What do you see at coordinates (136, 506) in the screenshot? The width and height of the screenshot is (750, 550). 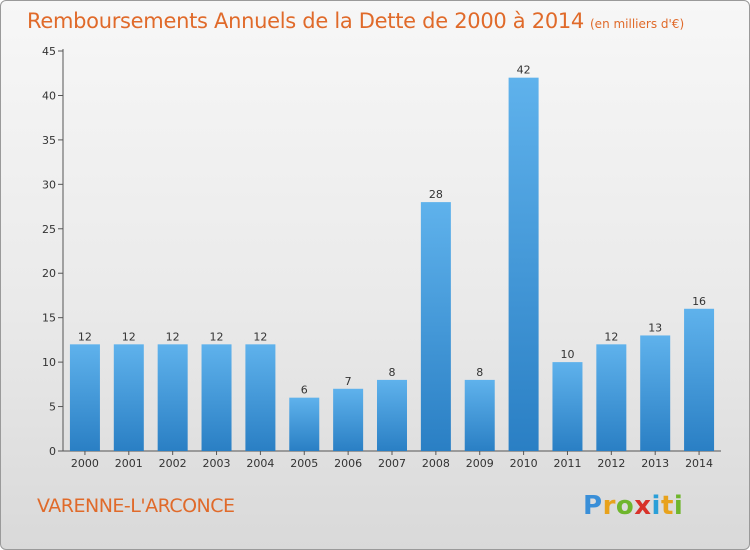 I see `town-name: VARENNE-L'ARCONCE` at bounding box center [136, 506].